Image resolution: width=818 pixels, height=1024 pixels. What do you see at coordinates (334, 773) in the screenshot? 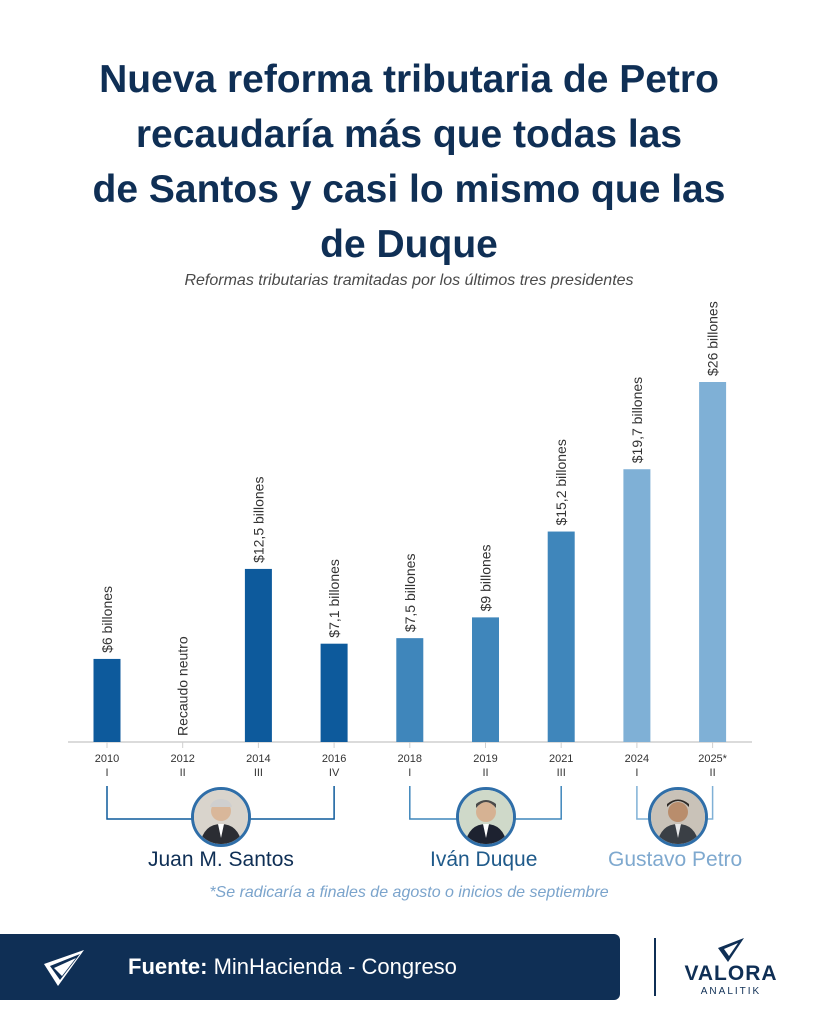
I see `x-tick-numeral: IV` at bounding box center [334, 773].